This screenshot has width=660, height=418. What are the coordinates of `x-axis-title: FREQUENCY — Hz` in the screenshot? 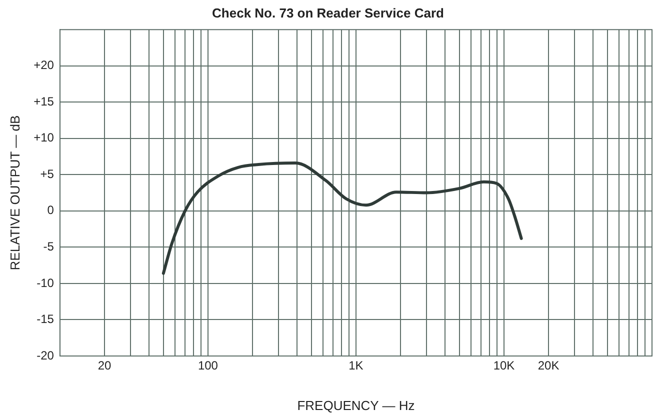 It's located at (356, 405).